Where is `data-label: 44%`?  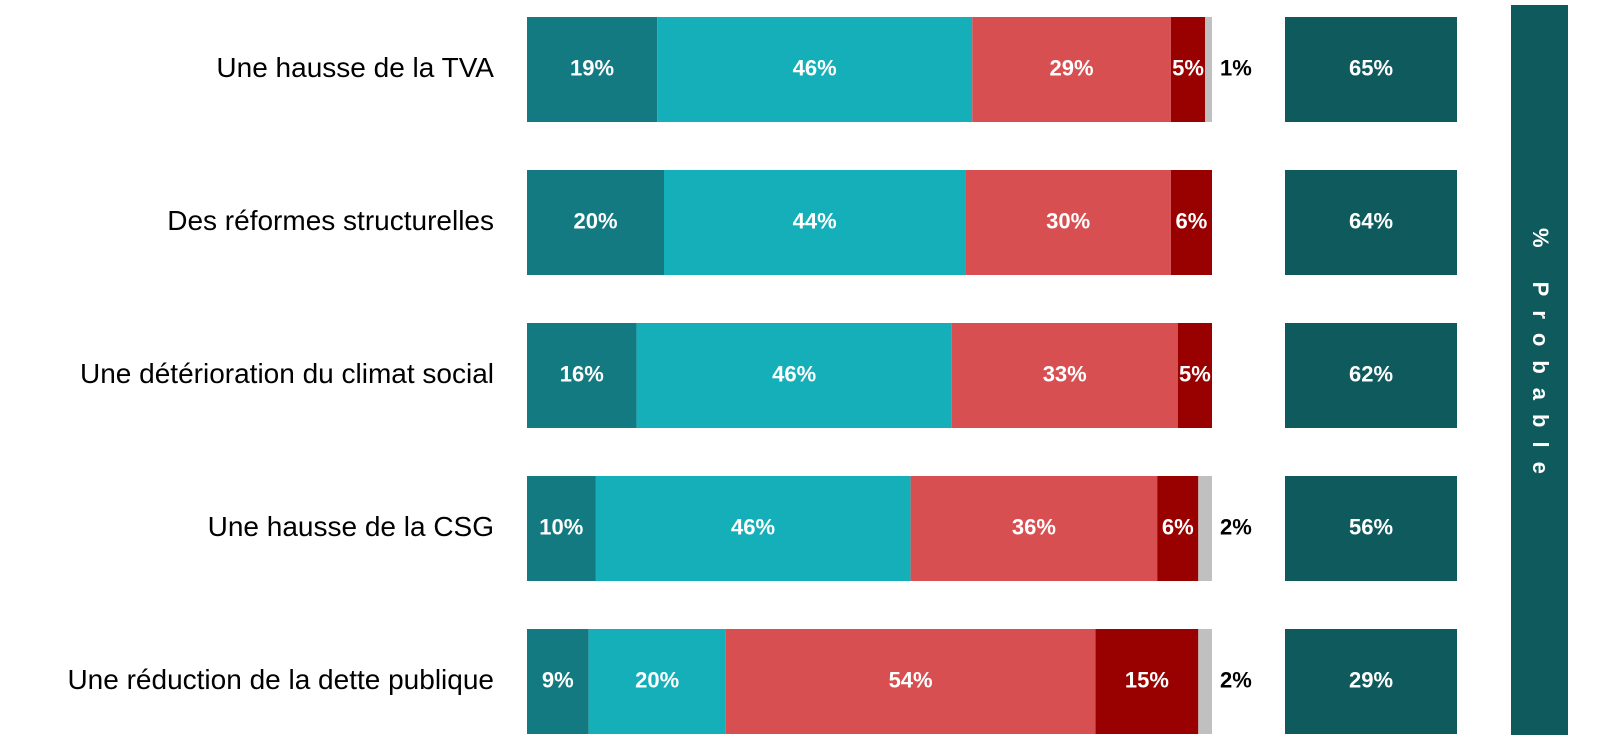 data-label: 44% is located at coordinates (815, 220).